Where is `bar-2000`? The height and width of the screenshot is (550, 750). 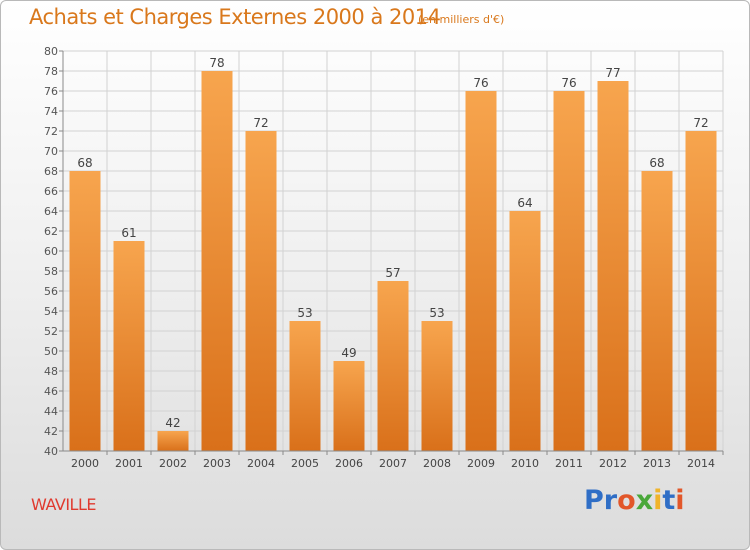 bar-2000 is located at coordinates (85, 311).